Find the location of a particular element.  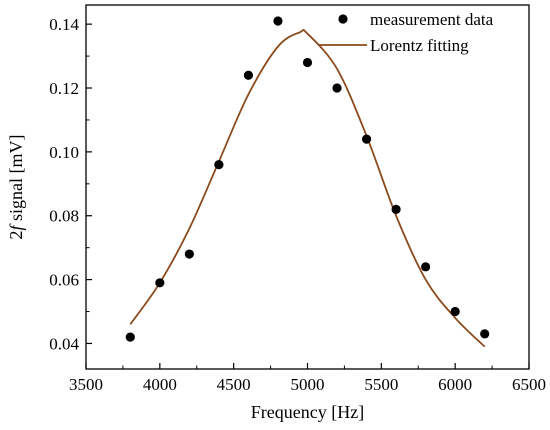

y-axis-label-suffix: signal [mV] is located at coordinates (16, 180).